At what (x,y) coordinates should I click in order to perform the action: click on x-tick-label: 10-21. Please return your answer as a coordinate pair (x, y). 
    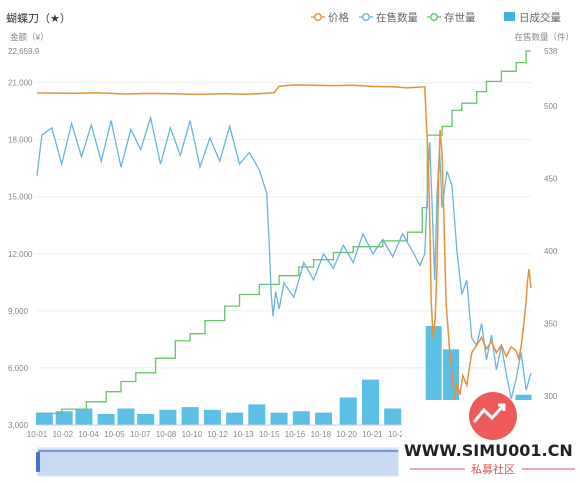
    Looking at the image, I should click on (372, 434).